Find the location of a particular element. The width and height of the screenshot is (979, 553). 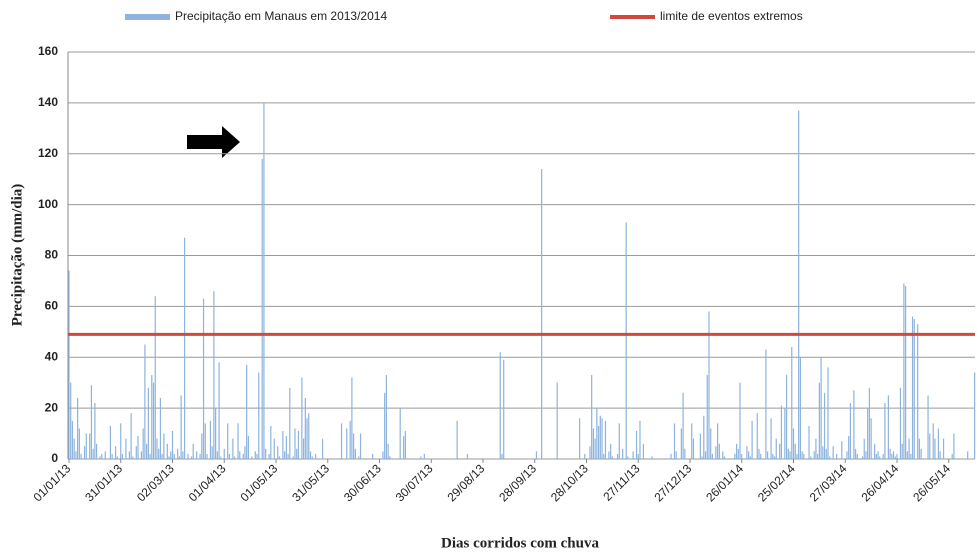

y-tick-label: 100 is located at coordinates (48, 204).